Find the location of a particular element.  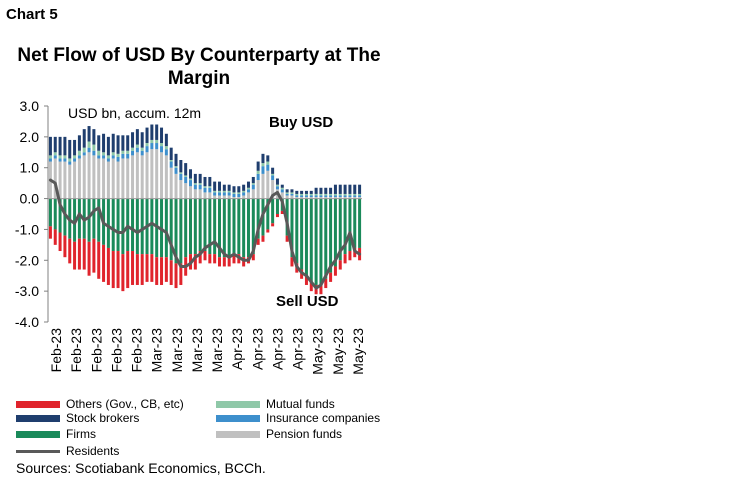

legend-label-stock-brokers: Stock brokers is located at coordinates (103, 418).